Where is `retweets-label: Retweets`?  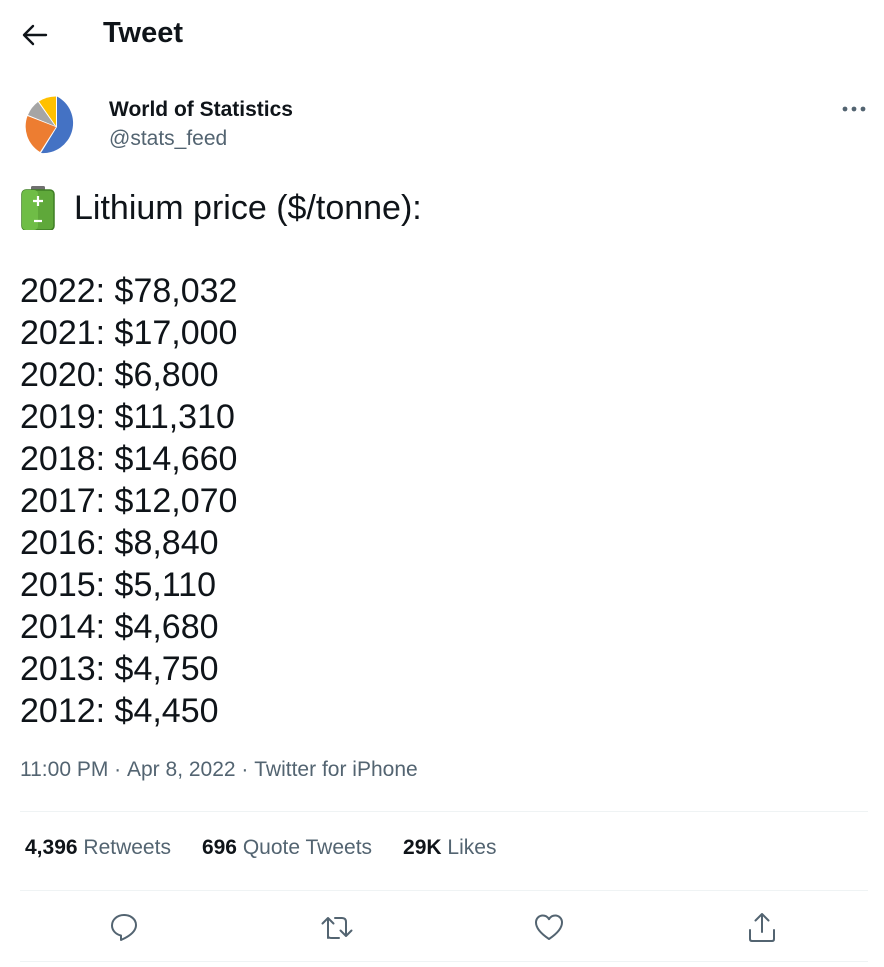
retweets-label: Retweets is located at coordinates (127, 847).